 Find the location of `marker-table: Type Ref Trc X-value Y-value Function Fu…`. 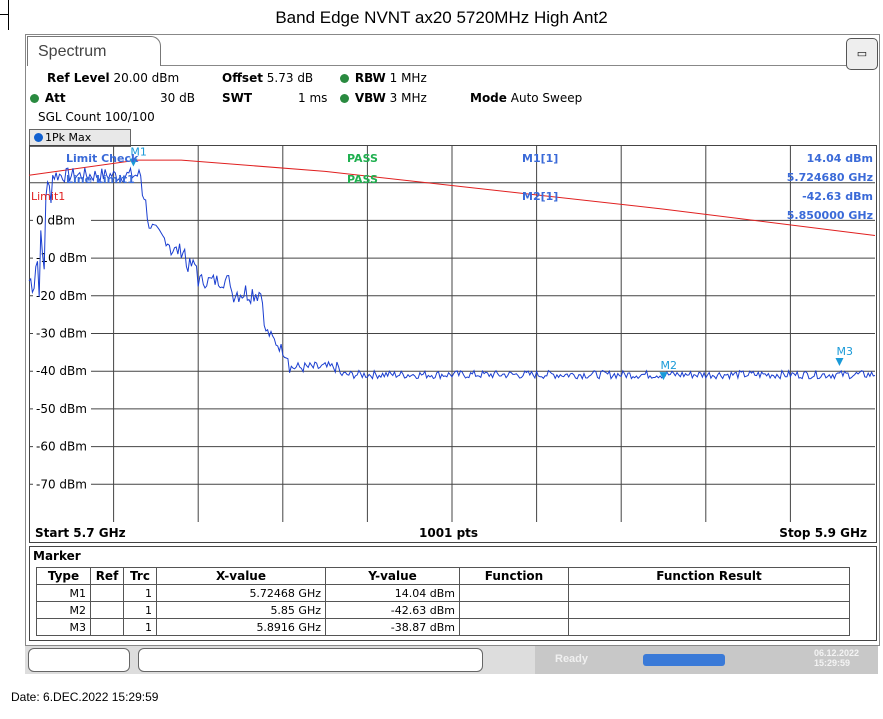

marker-table: Type Ref Trc X-value Y-value Function Fu… is located at coordinates (443, 601).